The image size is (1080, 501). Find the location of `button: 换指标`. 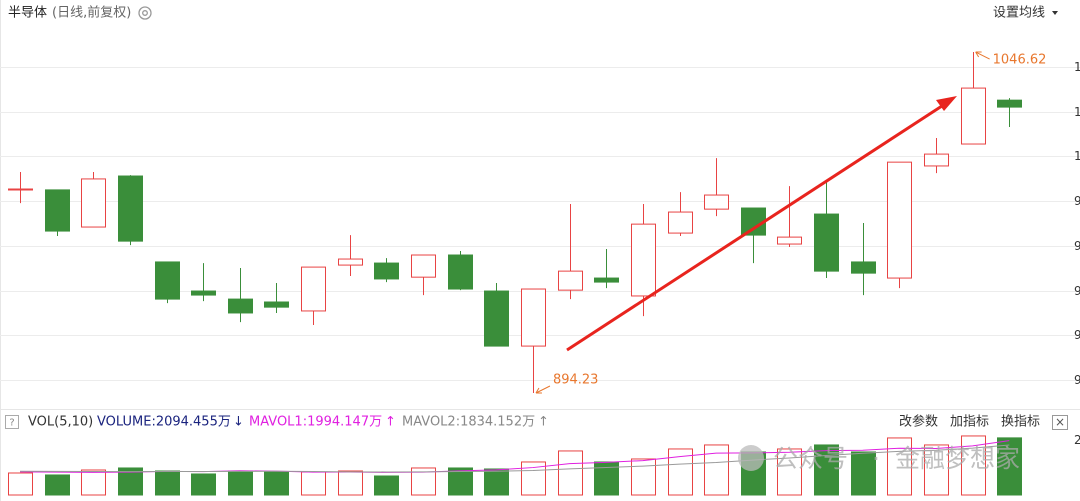

button: 换指标 is located at coordinates (1020, 422).